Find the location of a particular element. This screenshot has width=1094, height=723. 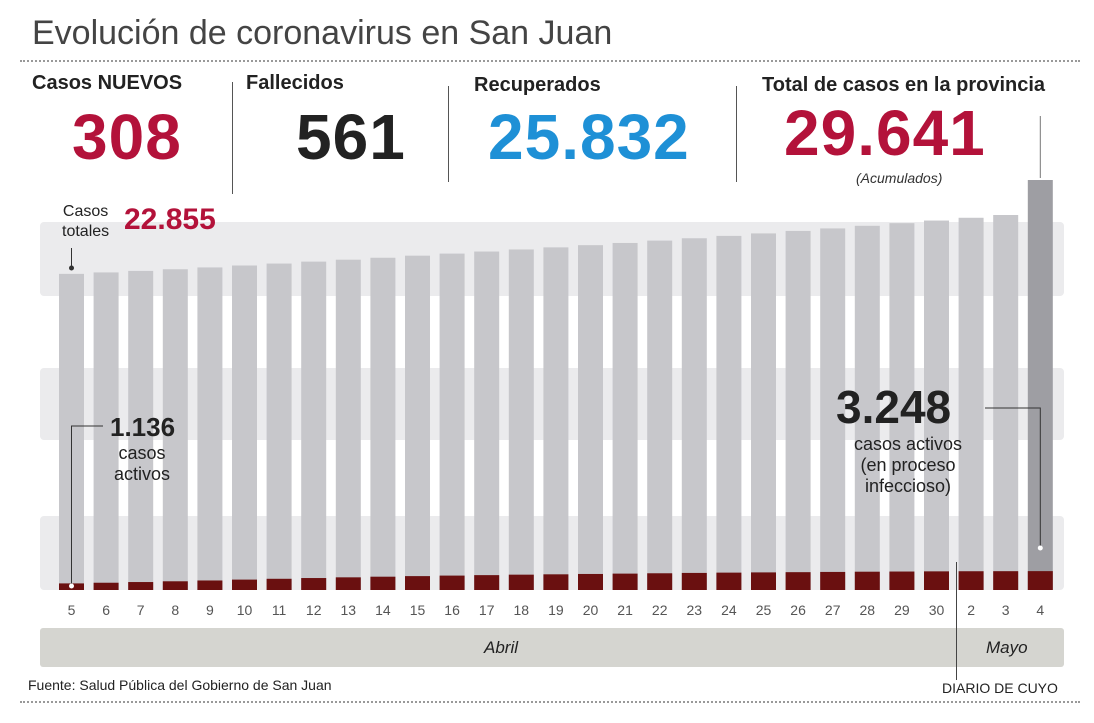

x-tick-label: 27 is located at coordinates (833, 610).